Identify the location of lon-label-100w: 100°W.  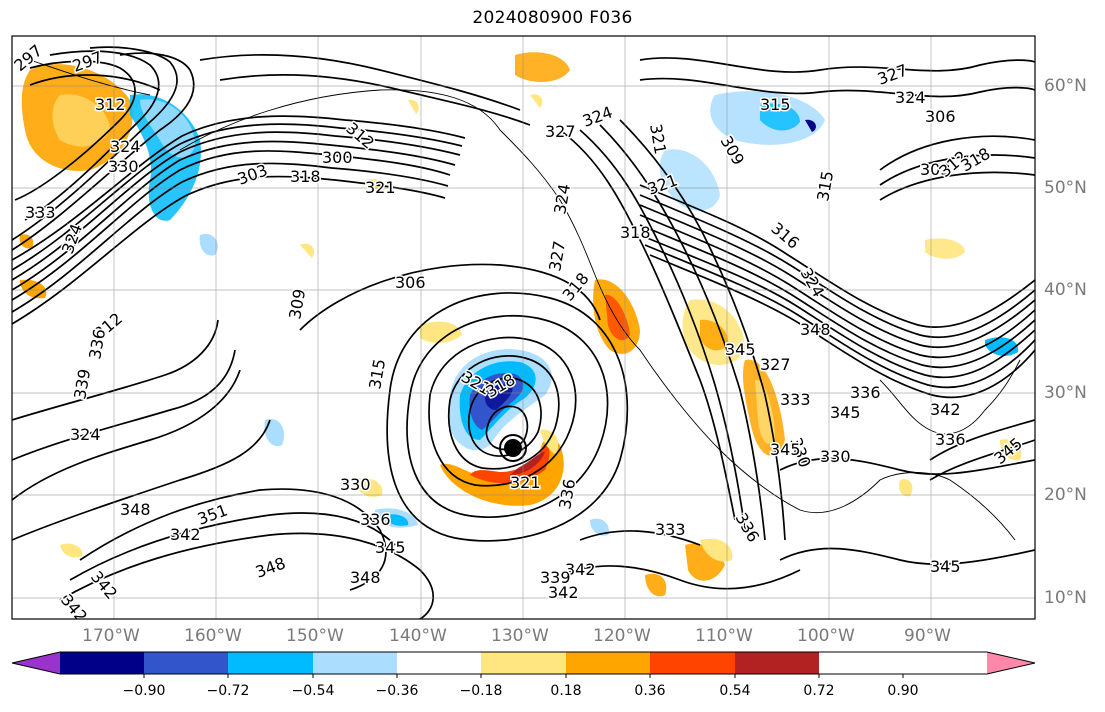
(826, 636).